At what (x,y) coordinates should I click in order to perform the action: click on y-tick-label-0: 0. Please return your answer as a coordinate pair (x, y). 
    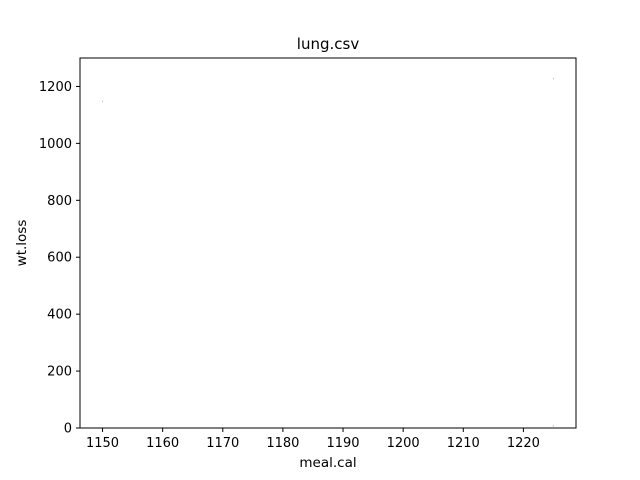
    Looking at the image, I should click on (68, 429).